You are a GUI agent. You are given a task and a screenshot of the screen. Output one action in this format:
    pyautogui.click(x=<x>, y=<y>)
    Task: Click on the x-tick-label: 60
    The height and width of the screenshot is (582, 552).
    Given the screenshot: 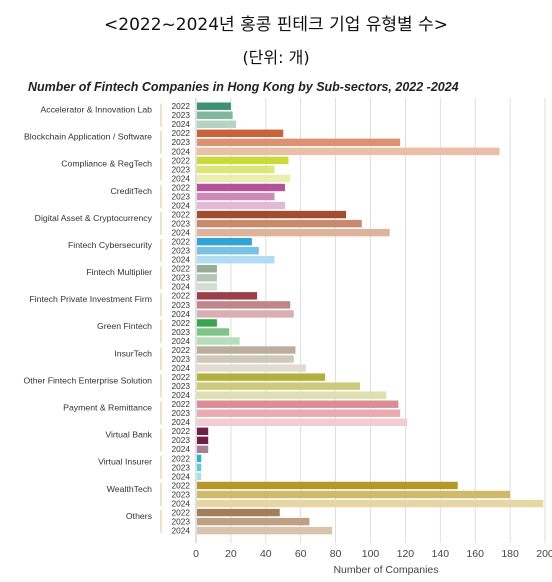 What is the action you would take?
    pyautogui.click(x=301, y=554)
    